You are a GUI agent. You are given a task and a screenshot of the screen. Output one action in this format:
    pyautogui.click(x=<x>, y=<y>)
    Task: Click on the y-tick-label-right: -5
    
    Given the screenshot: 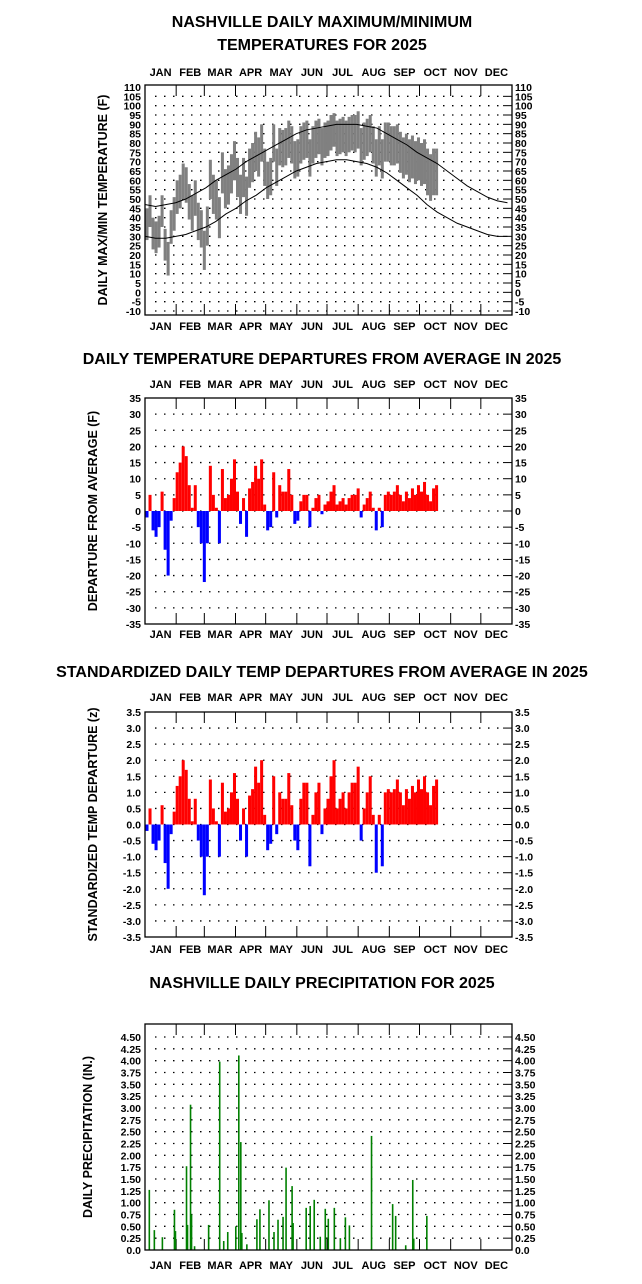 What is the action you would take?
    pyautogui.click(x=519, y=528)
    